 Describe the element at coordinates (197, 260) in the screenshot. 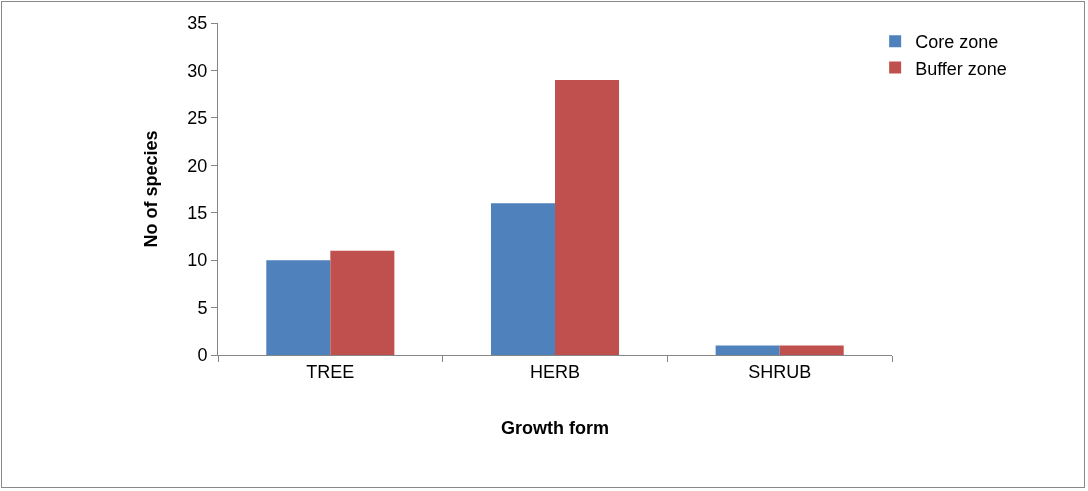

I see `y-tick-label: 10` at that location.